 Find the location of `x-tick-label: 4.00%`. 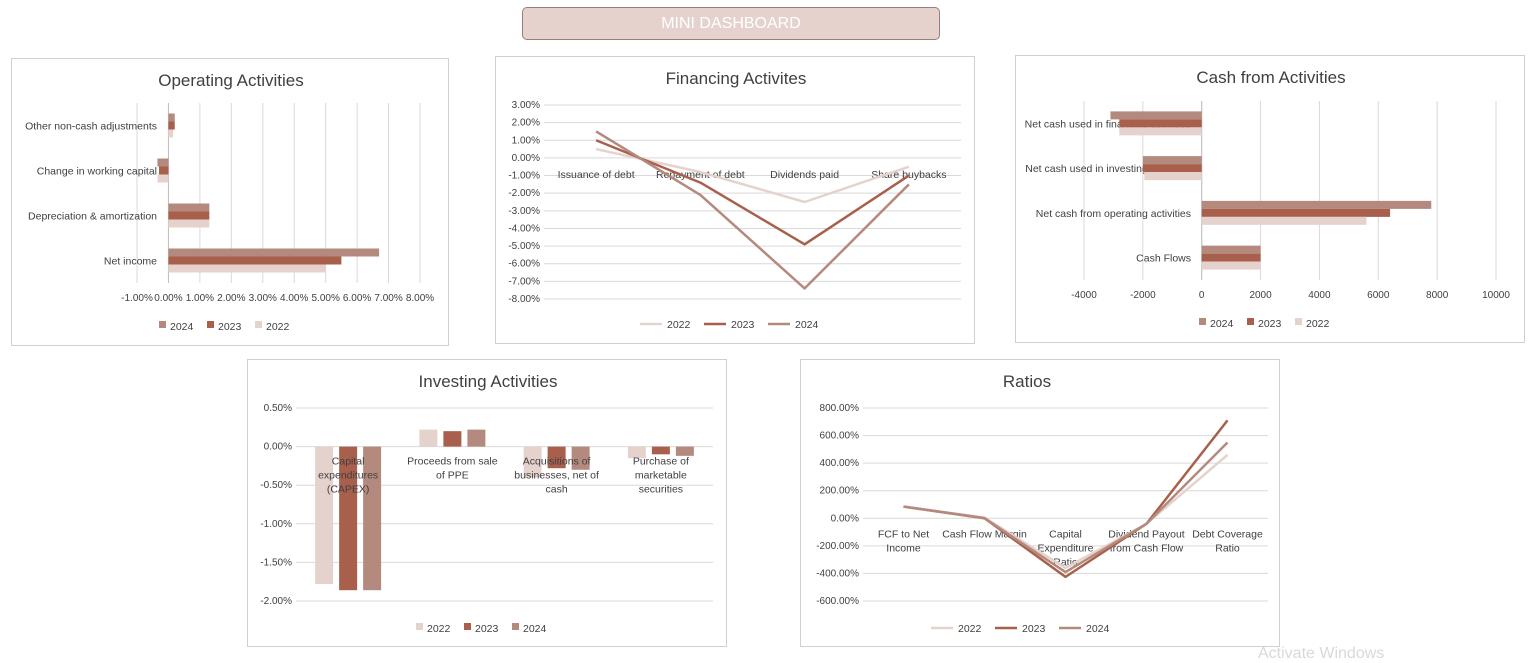

x-tick-label: 4.00% is located at coordinates (294, 298).